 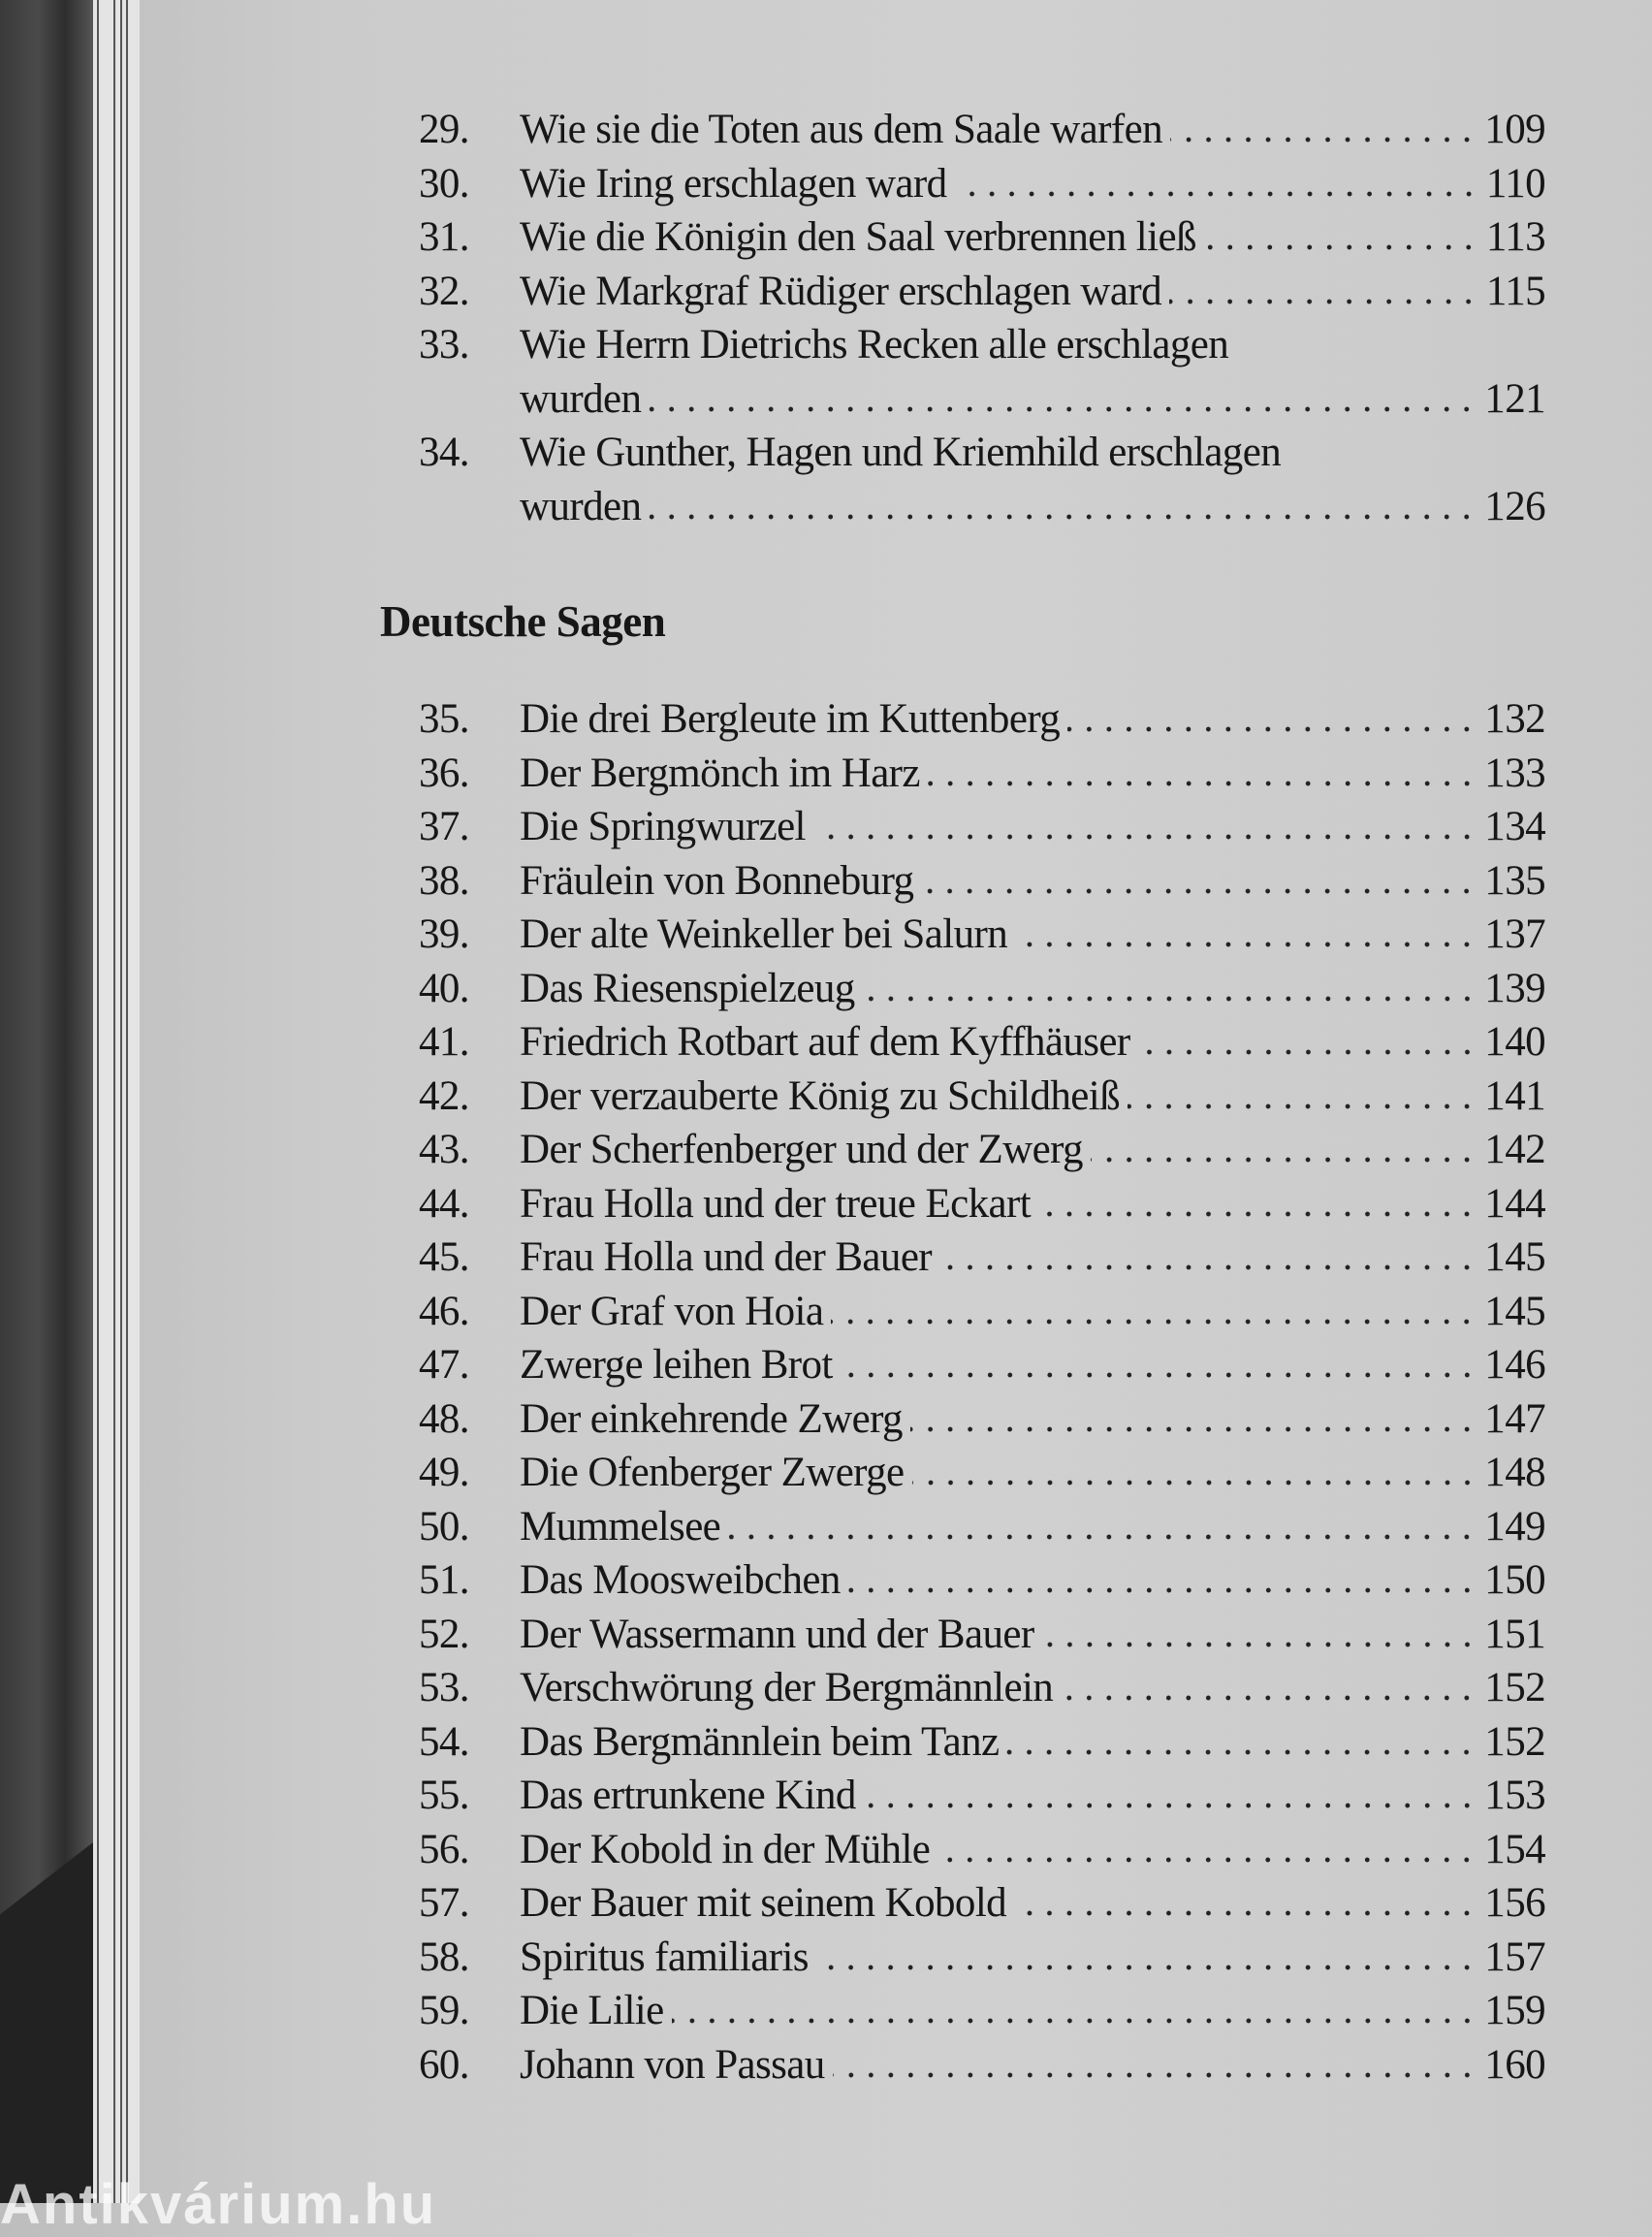 What do you see at coordinates (1033, 1473) in the screenshot?
I see `entry-line: Die Ofenberger Zwerge 148` at bounding box center [1033, 1473].